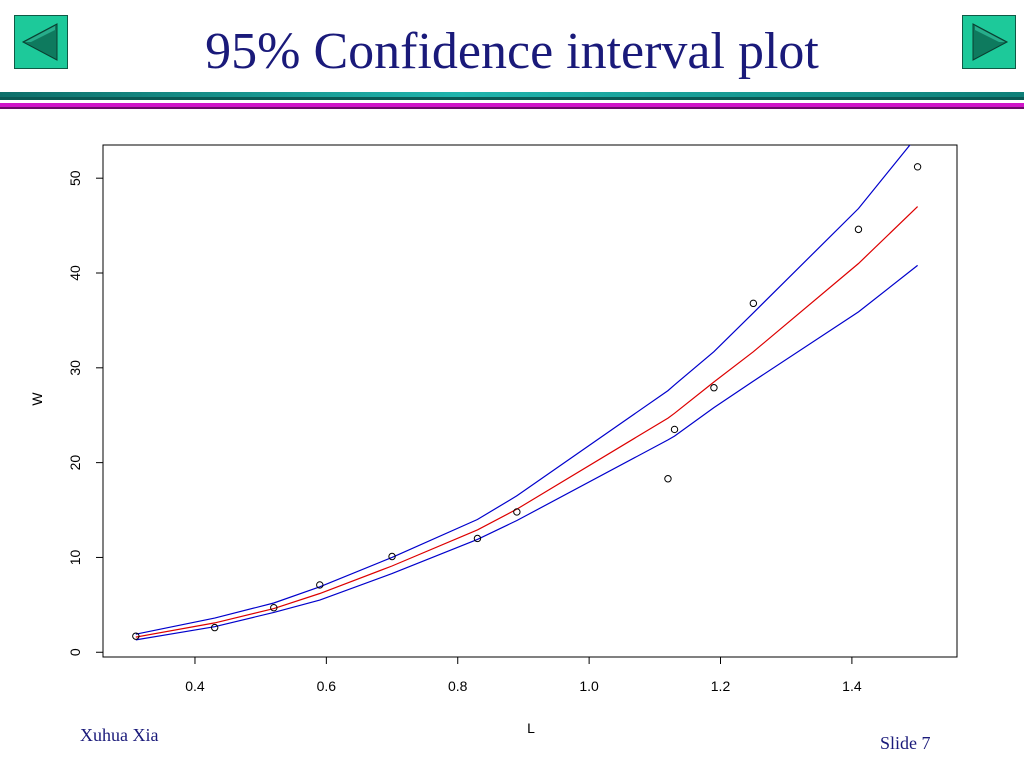  Describe the element at coordinates (589, 686) in the screenshot. I see `x-tick-label: 1.0` at that location.